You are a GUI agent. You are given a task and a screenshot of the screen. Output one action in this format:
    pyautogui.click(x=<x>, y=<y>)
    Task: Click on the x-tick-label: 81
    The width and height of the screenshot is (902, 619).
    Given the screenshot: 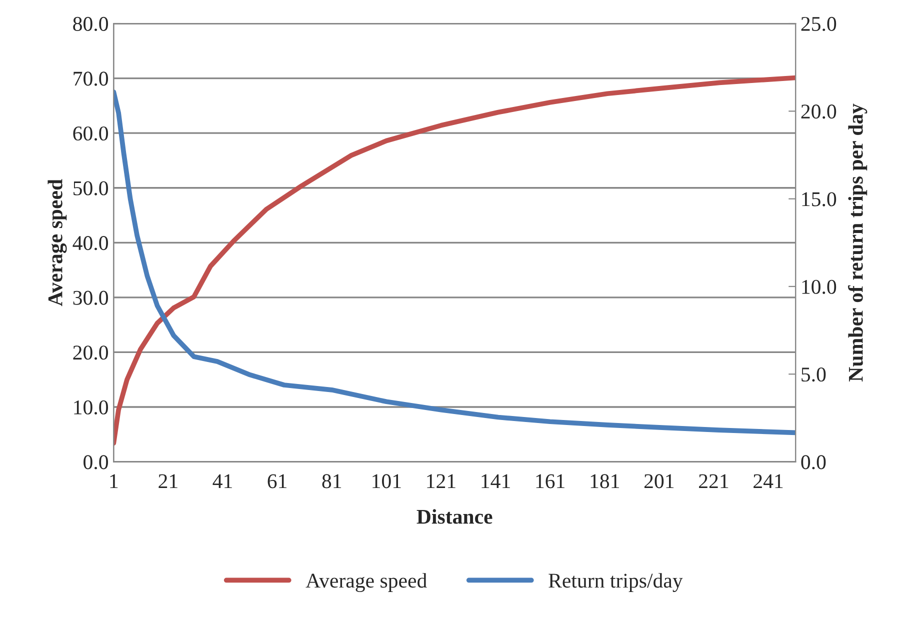 What is the action you would take?
    pyautogui.click(x=332, y=481)
    